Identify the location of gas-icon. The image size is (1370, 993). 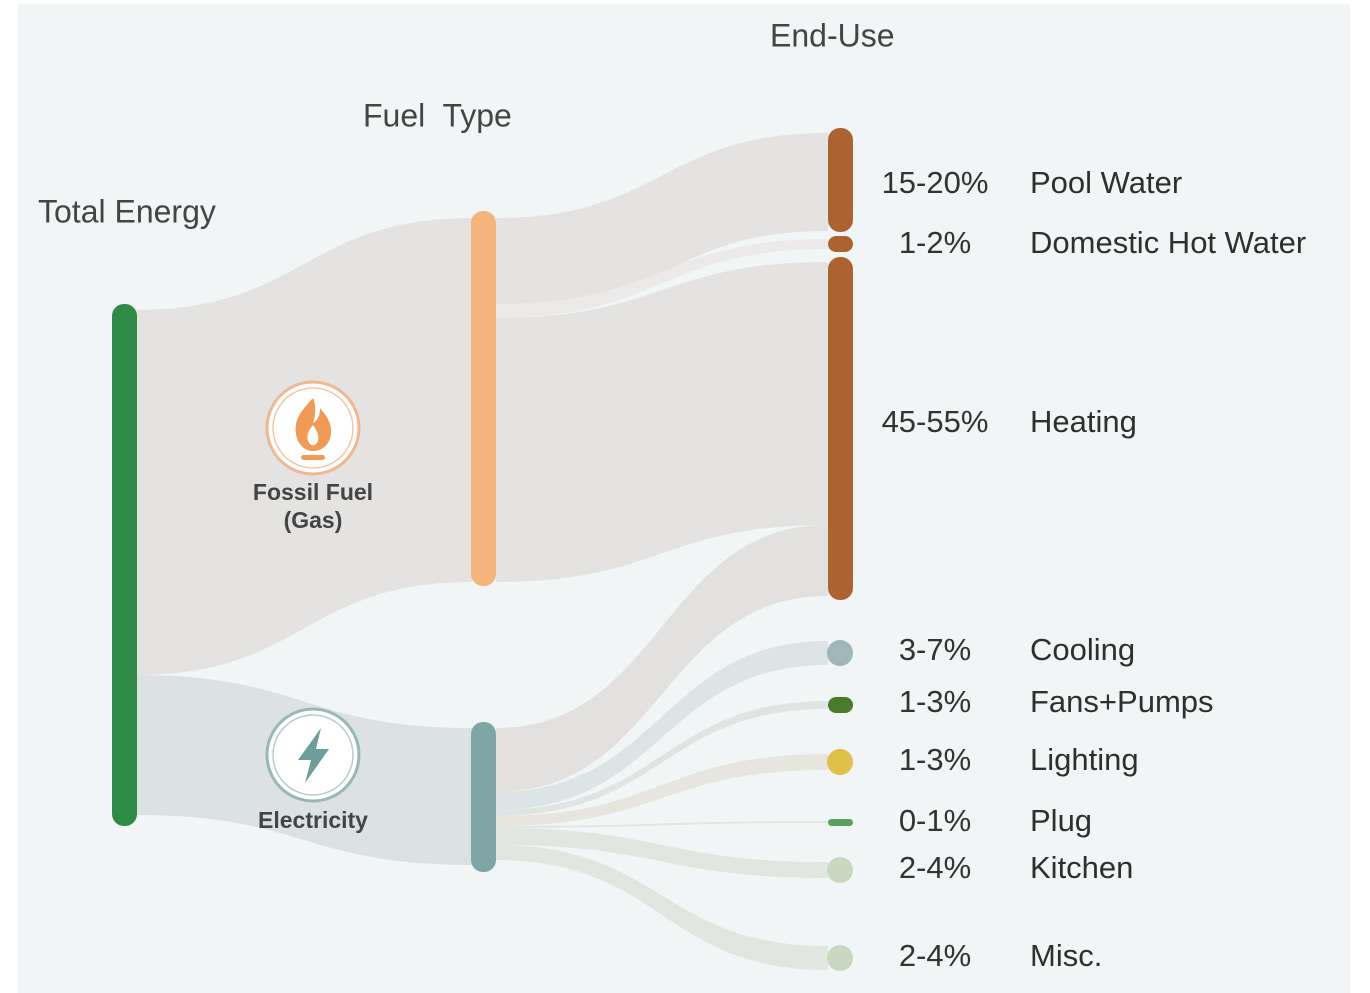
(313, 428).